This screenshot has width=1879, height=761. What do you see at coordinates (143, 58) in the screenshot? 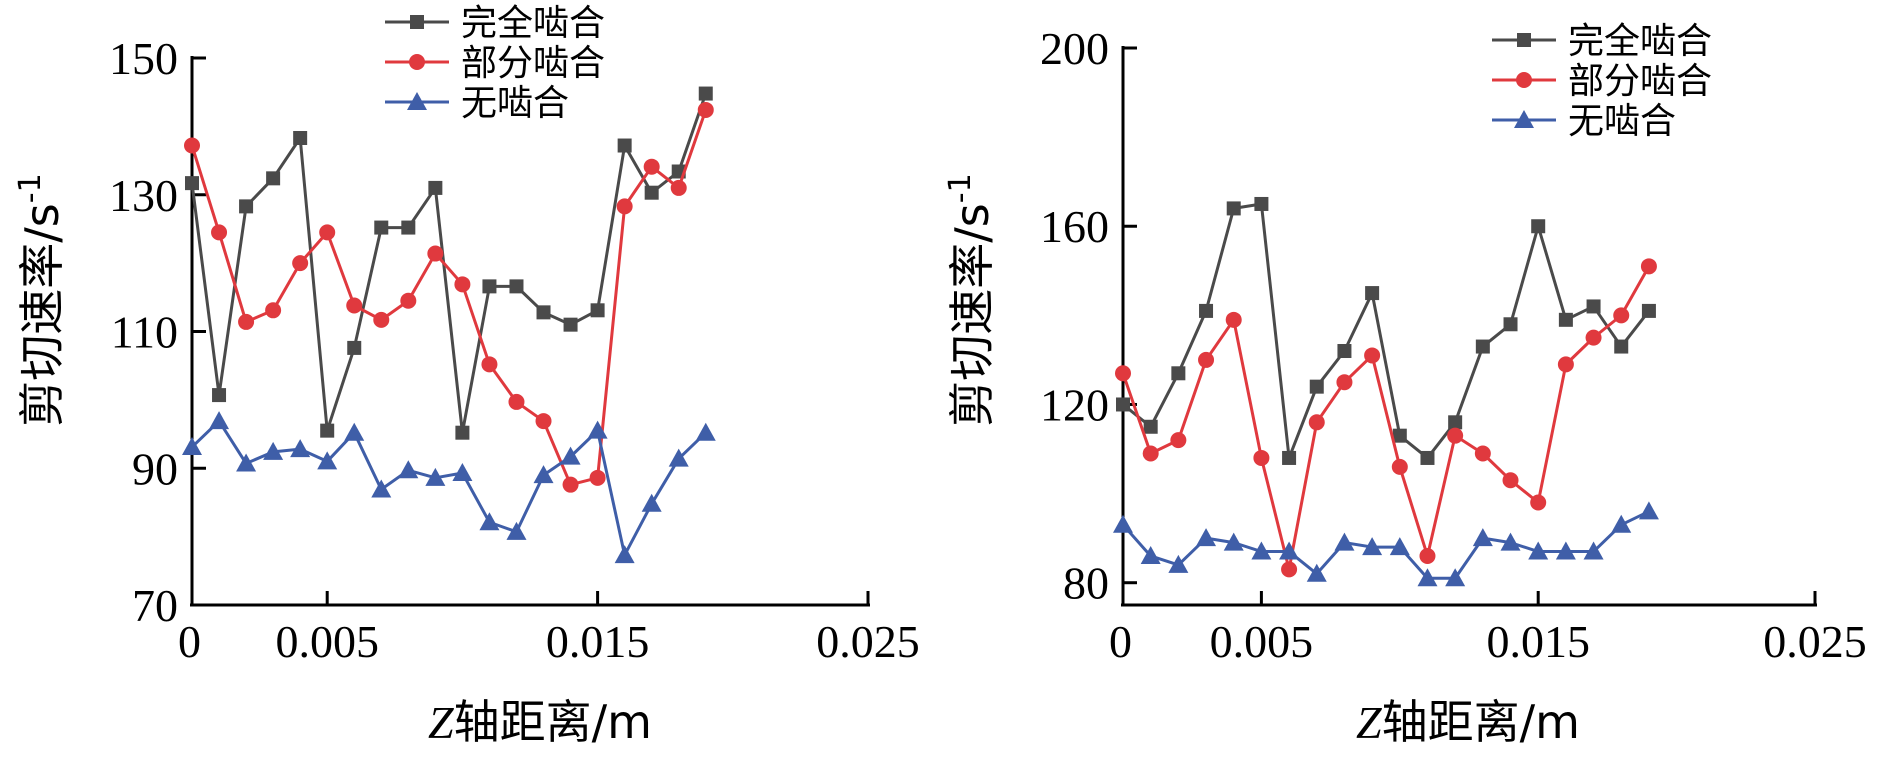
I see `y-tick-label: 150` at bounding box center [143, 58].